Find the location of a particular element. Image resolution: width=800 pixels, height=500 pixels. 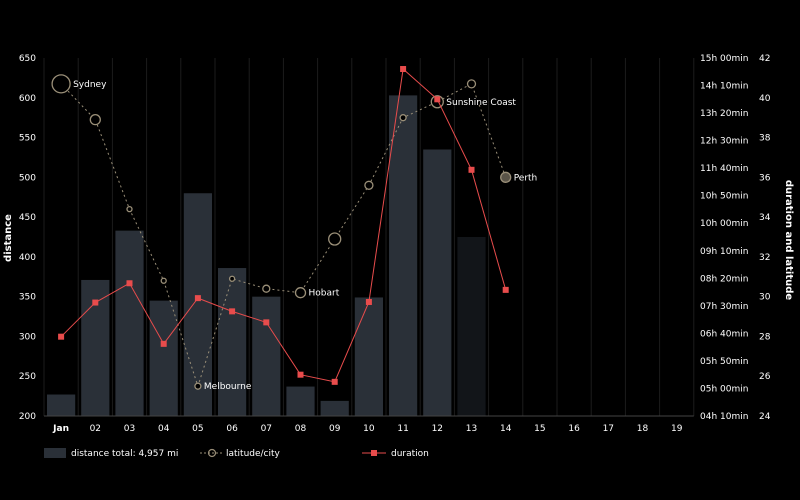

legend-label-duration: duration is located at coordinates (410, 454).